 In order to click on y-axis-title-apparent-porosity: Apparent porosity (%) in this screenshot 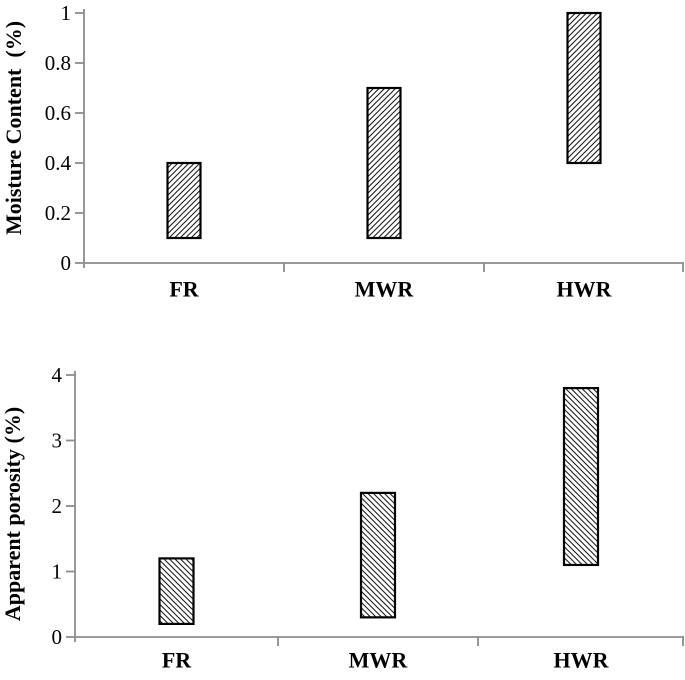, I will do `click(12, 514)`.